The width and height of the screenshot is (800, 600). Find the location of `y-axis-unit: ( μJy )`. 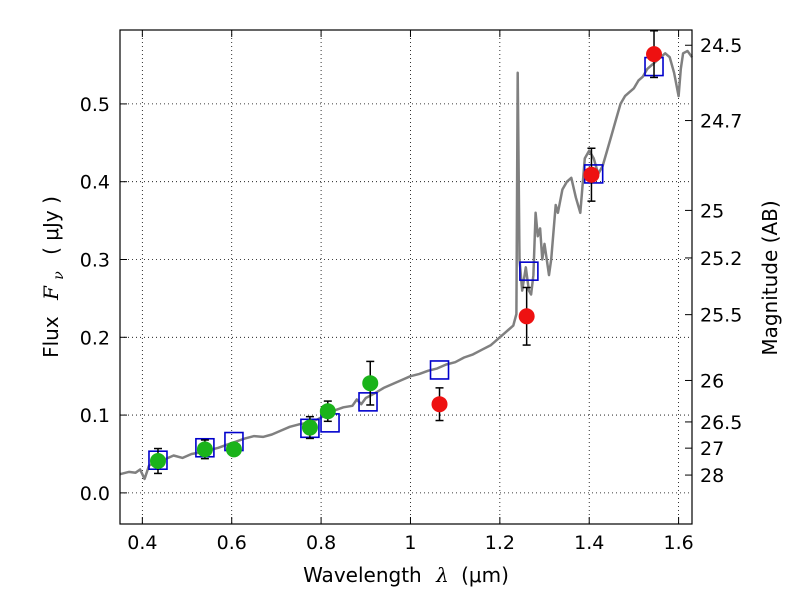

y-axis-unit: ( μJy ) is located at coordinates (51, 225).